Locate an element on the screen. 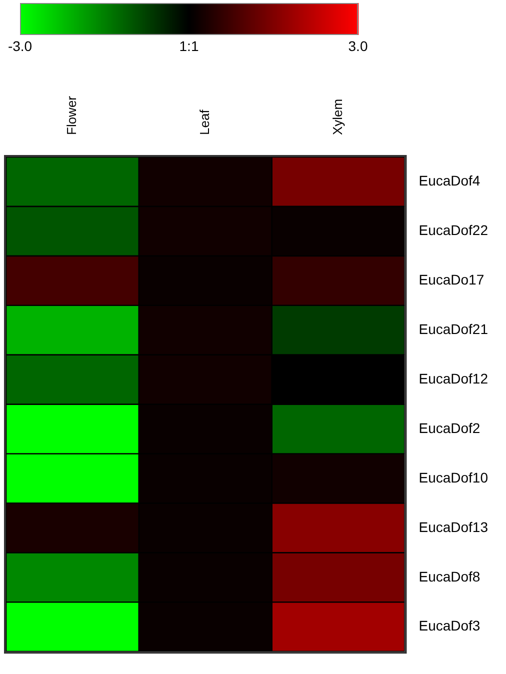 The image size is (506, 674). y-tick-label: EucaDof8 is located at coordinates (449, 576).